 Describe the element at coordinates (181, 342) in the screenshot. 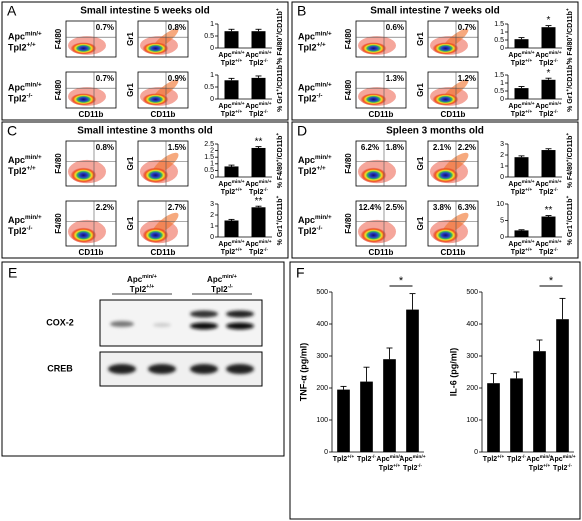

I see `blot-bands` at that location.